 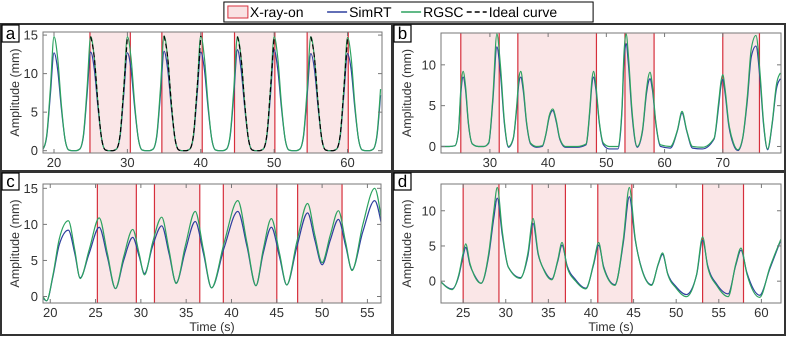 I want to click on x-tick-label: 70, so click(x=723, y=162).